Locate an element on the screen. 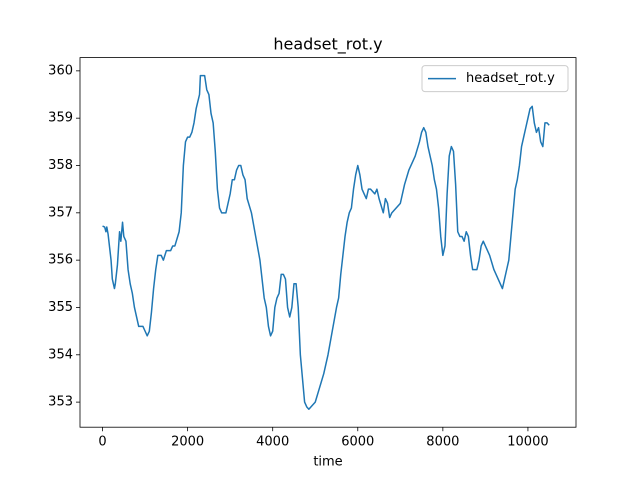 Image resolution: width=640 pixels, height=480 pixels. y-tick-label: 360 is located at coordinates (60, 70).